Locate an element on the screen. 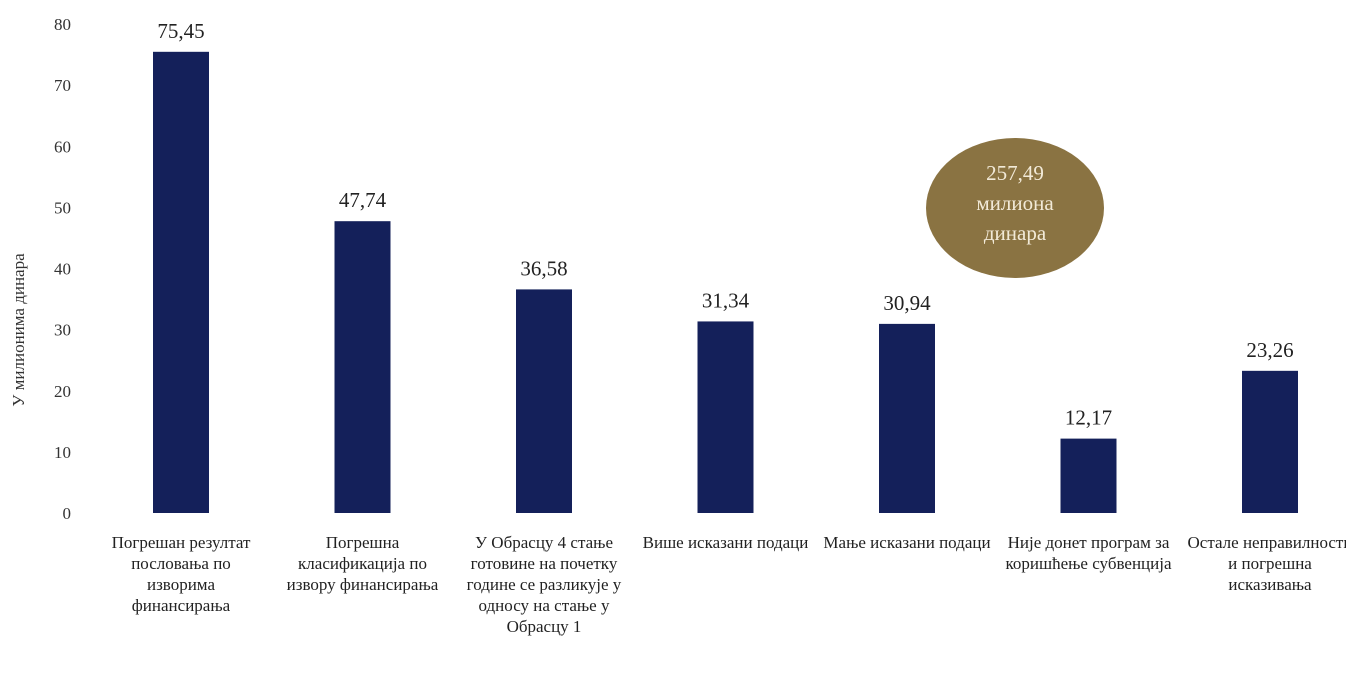  total-badge-unit-2: динара is located at coordinates (1015, 233).